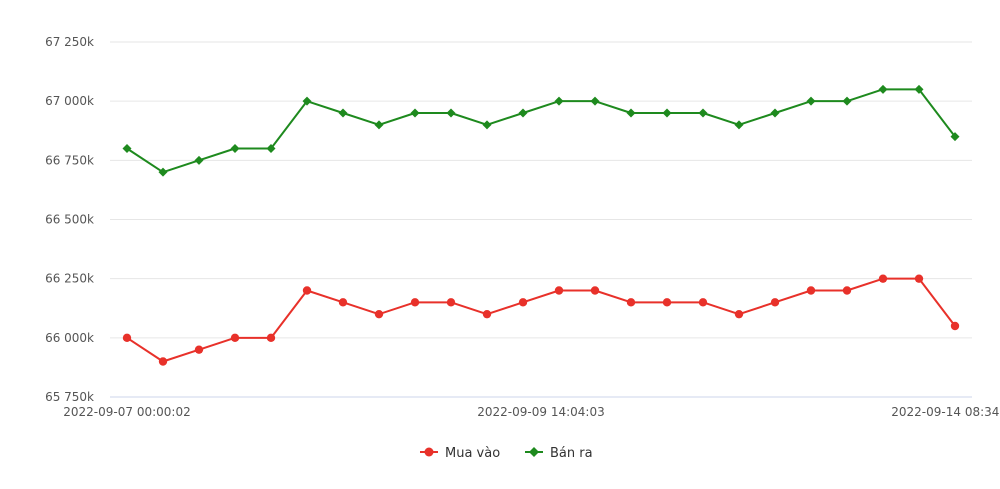  I want to click on x-tick-label: 2022-09-09 14:04:03, so click(540, 412).